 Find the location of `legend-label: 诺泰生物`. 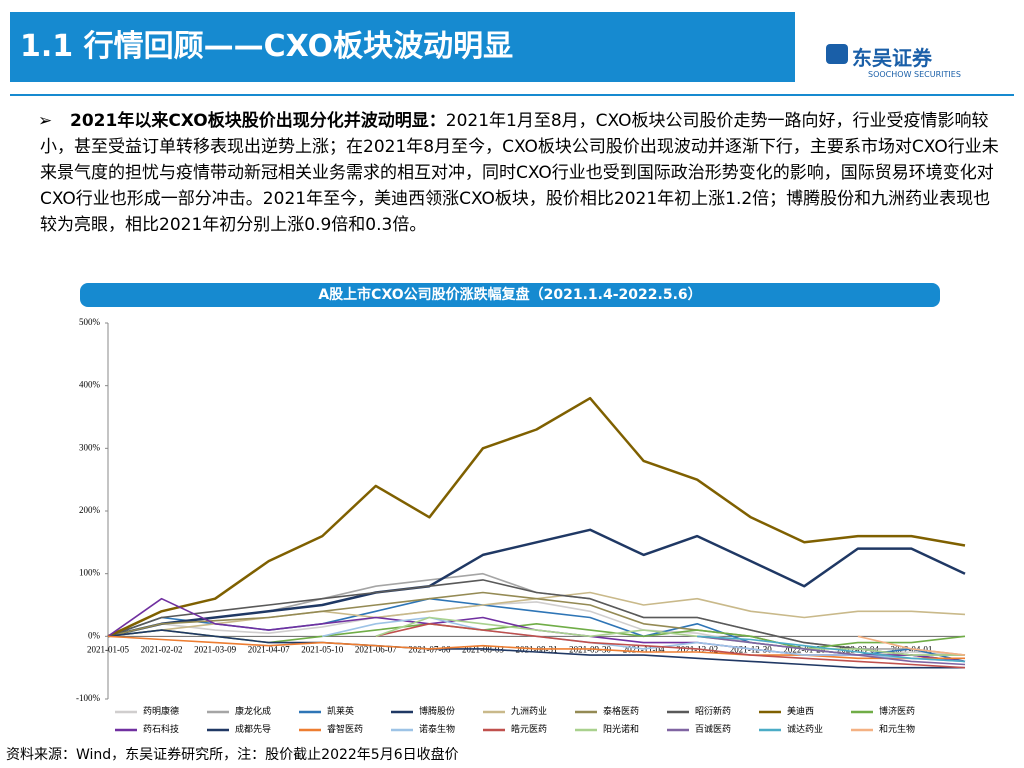

legend-label: 诺泰生物 is located at coordinates (437, 728).